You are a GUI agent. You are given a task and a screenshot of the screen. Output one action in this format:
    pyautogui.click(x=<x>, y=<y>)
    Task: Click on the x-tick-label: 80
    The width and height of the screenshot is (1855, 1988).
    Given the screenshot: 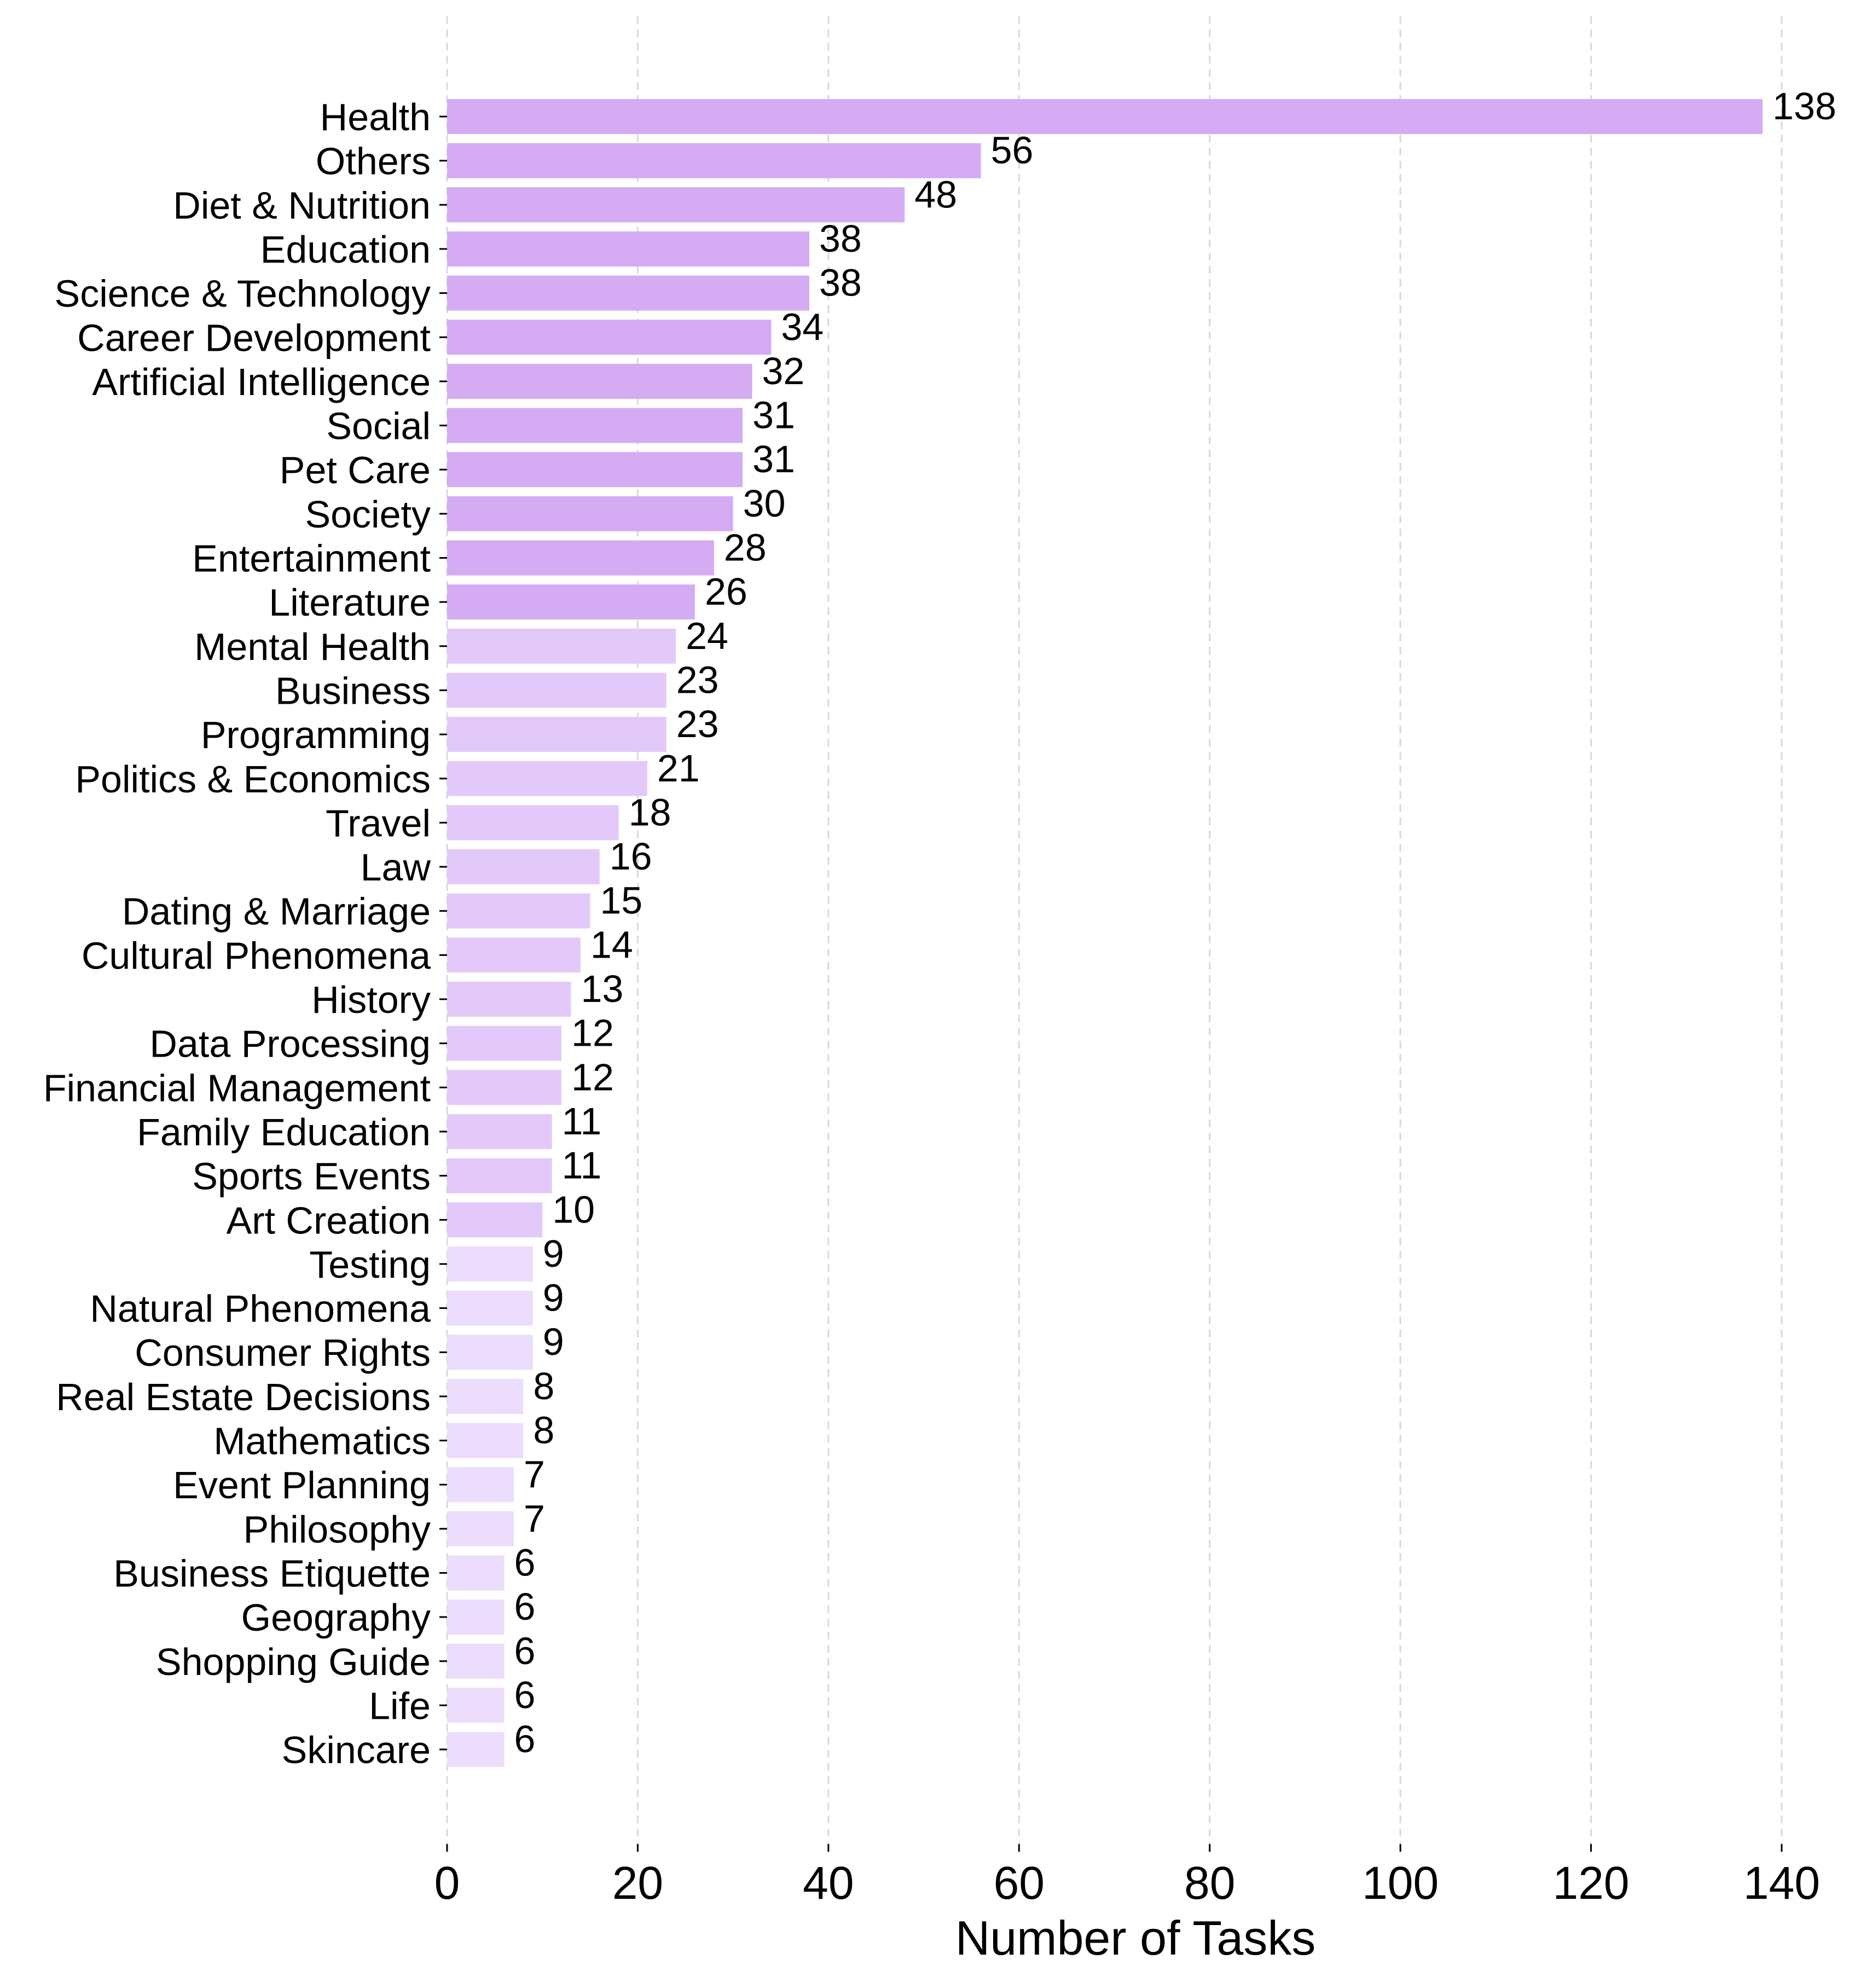 What is the action you would take?
    pyautogui.click(x=1209, y=1883)
    